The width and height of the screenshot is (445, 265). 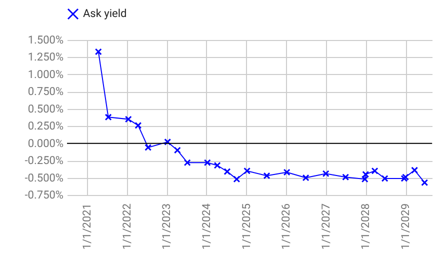 What do you see at coordinates (44, 177) in the screenshot?
I see `y-tick-label: -0.500%` at bounding box center [44, 177].